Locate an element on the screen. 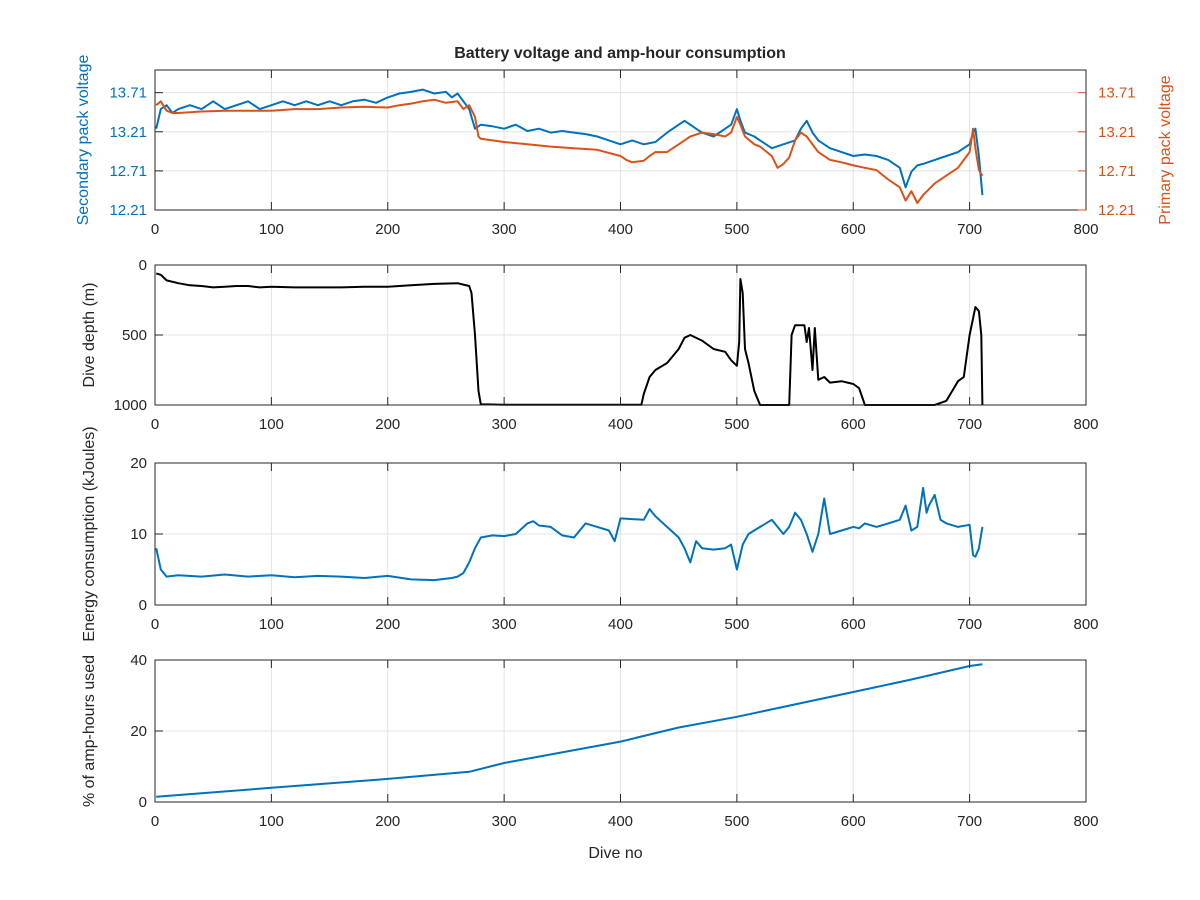 The height and width of the screenshot is (900, 1200). y-tick-label: 12.21 is located at coordinates (128, 210).